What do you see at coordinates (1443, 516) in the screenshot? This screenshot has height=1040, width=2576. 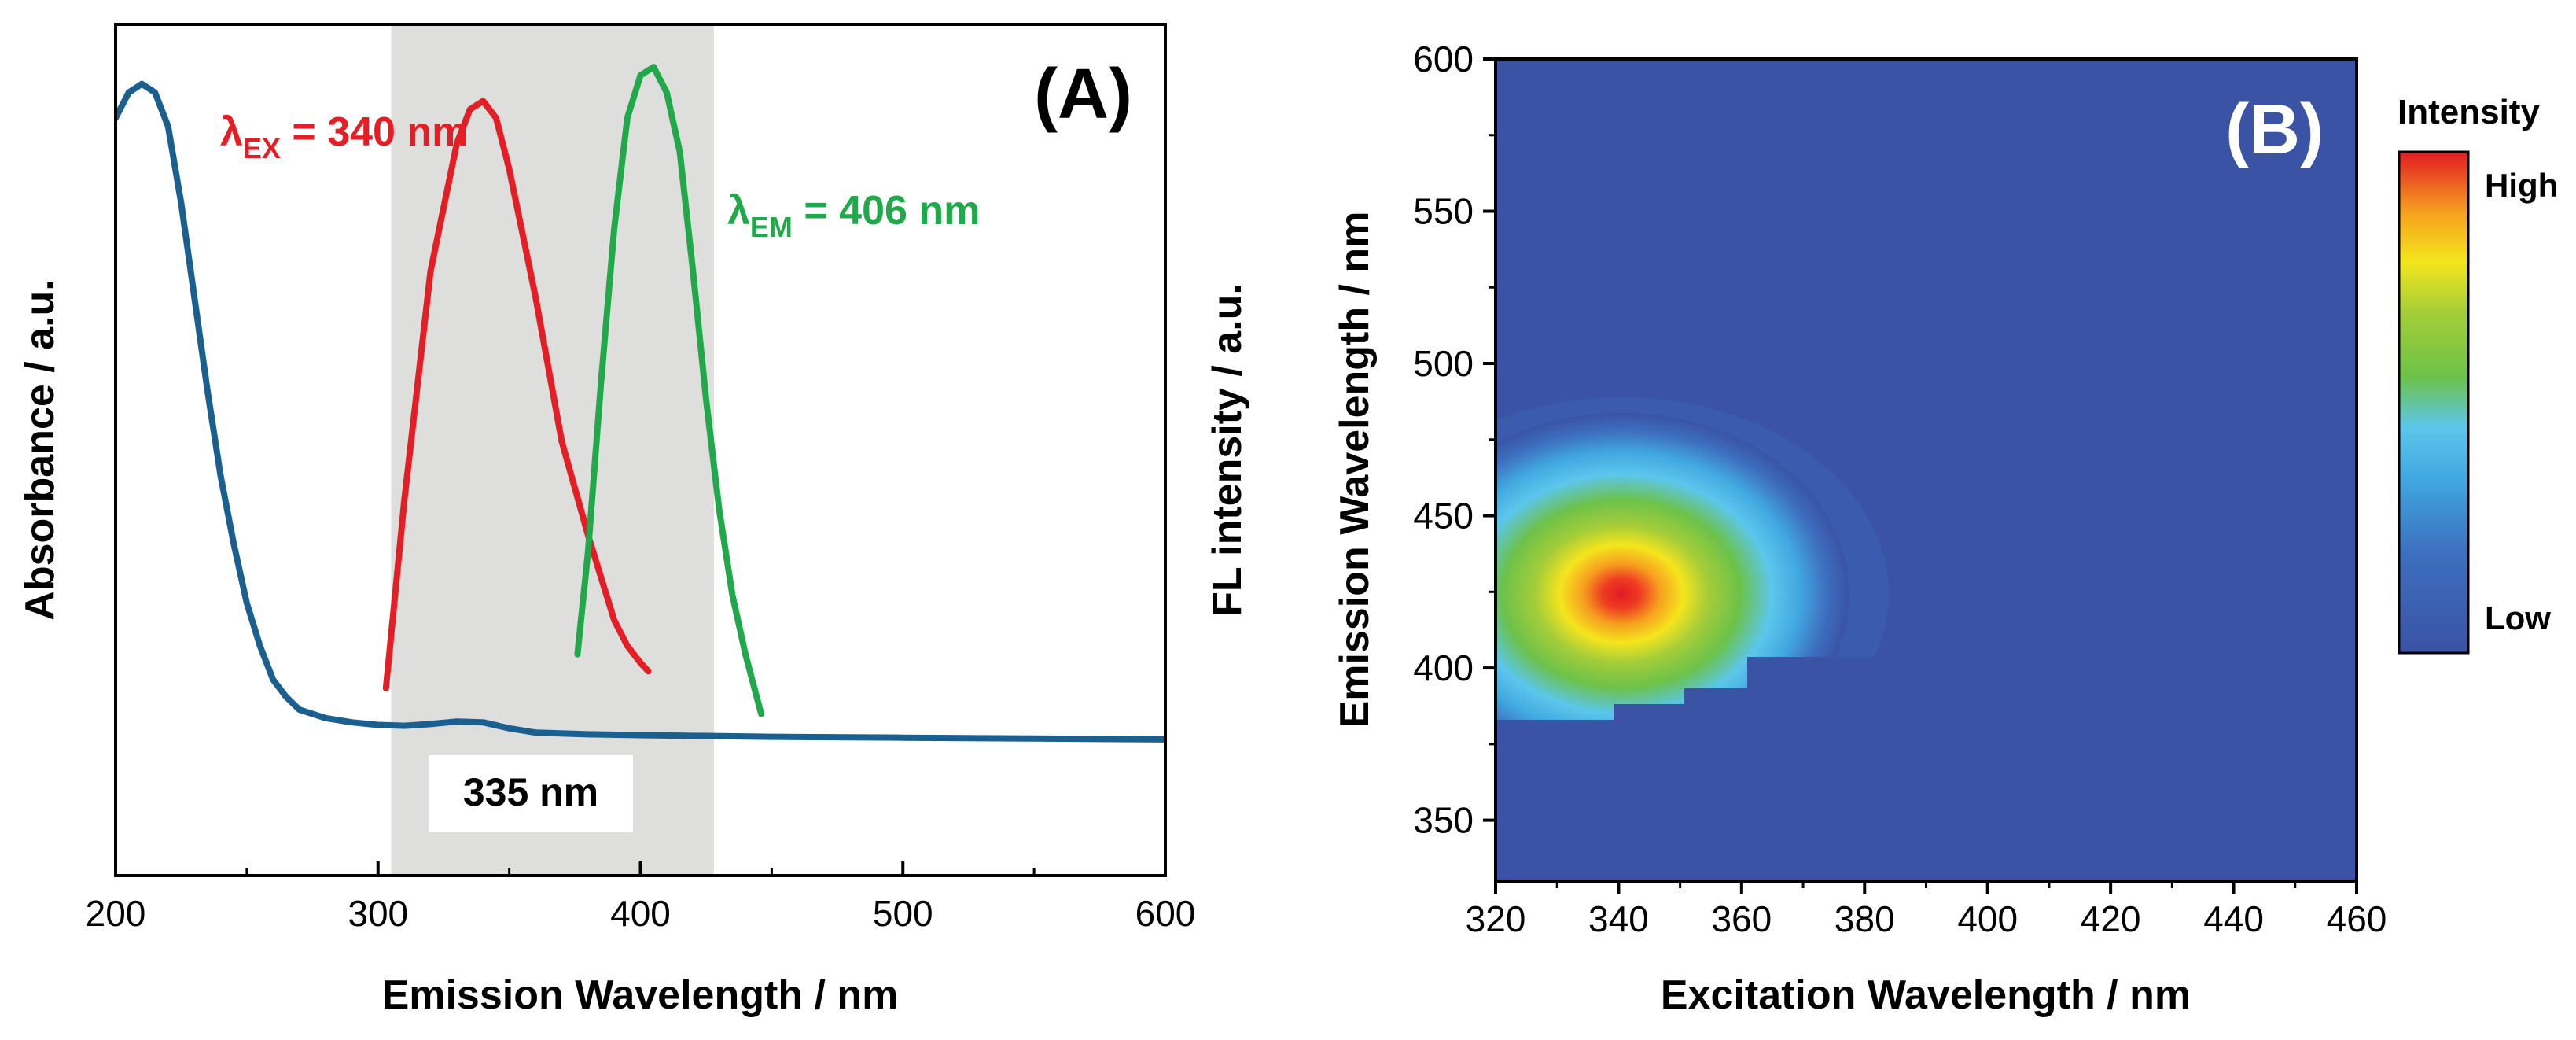 I see `y-tick-label-b: 450` at bounding box center [1443, 516].